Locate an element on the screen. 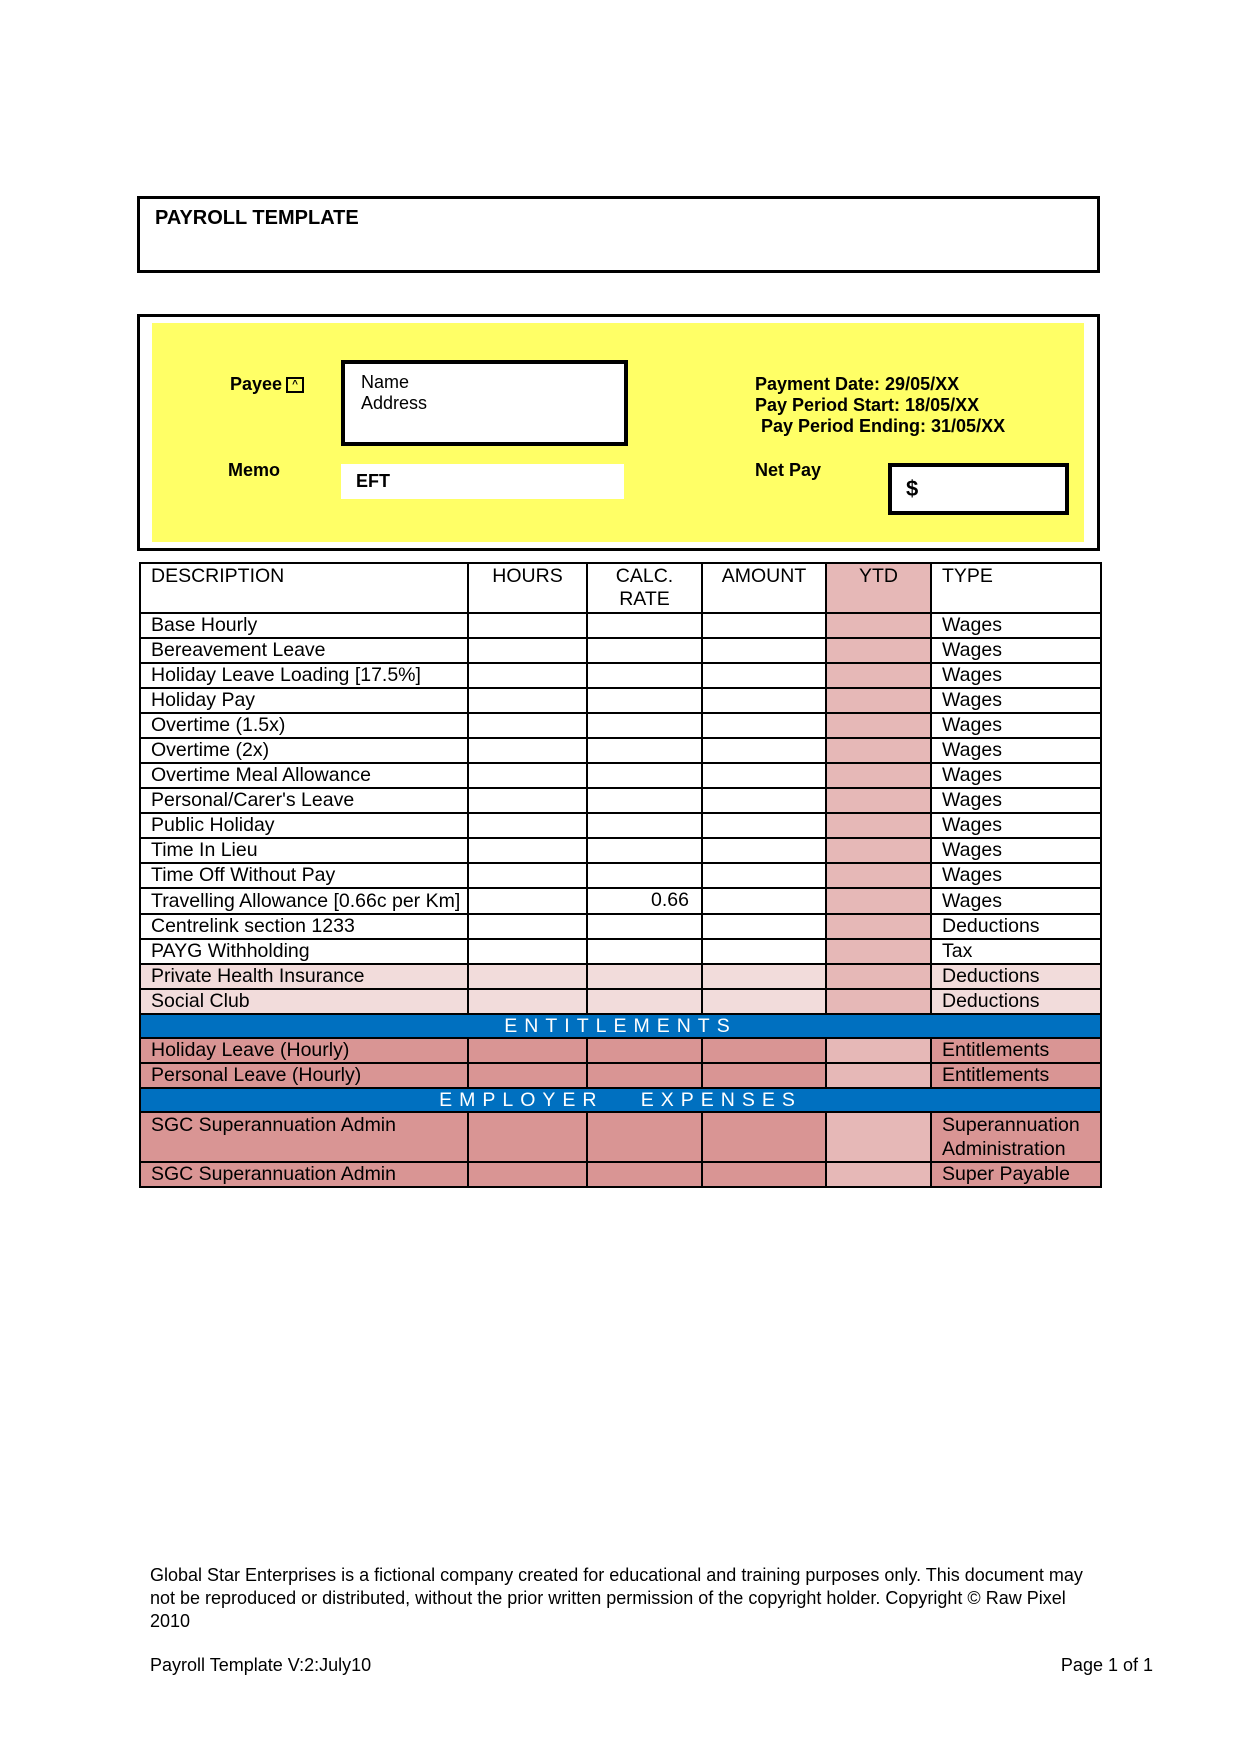  table-row: Public Holiday Wages is located at coordinates (620, 825).